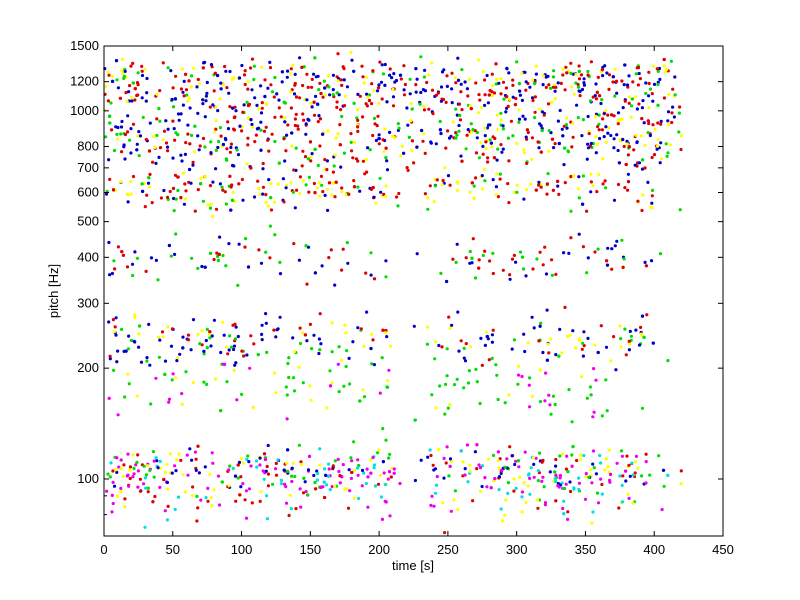 The height and width of the screenshot is (600, 800). I want to click on x-tick-label: 0, so click(103, 549).